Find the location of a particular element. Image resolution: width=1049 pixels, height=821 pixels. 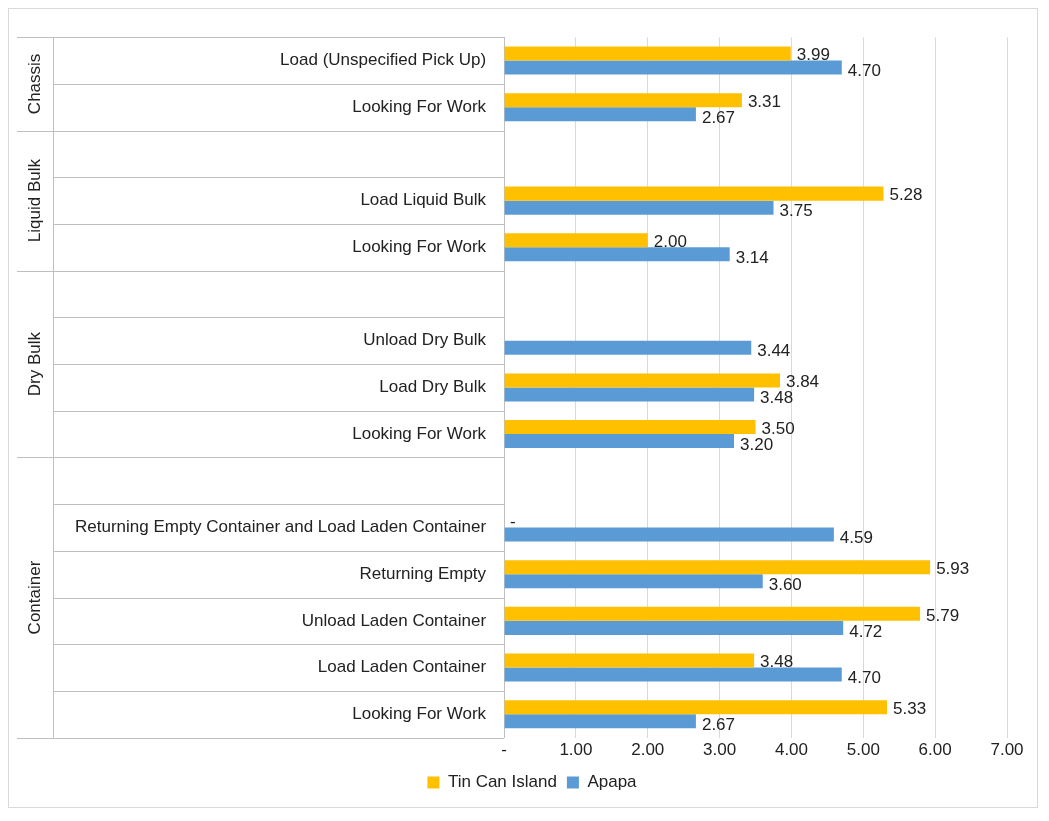

x-tick-label: 5.00 is located at coordinates (863, 750).